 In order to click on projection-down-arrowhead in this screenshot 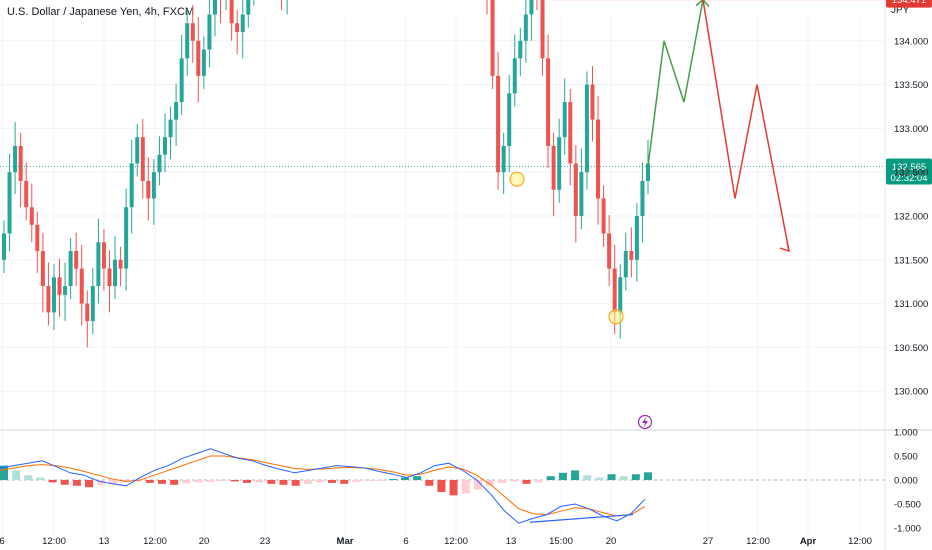, I will do `click(785, 247)`.